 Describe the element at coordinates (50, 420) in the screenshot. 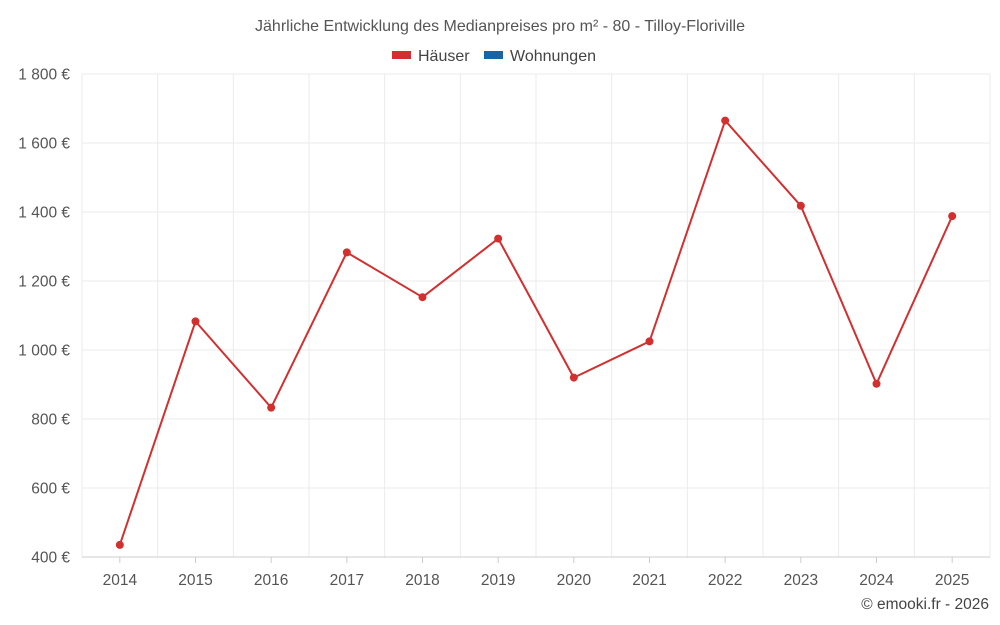

I see `y-tick-label: 800 €` at that location.